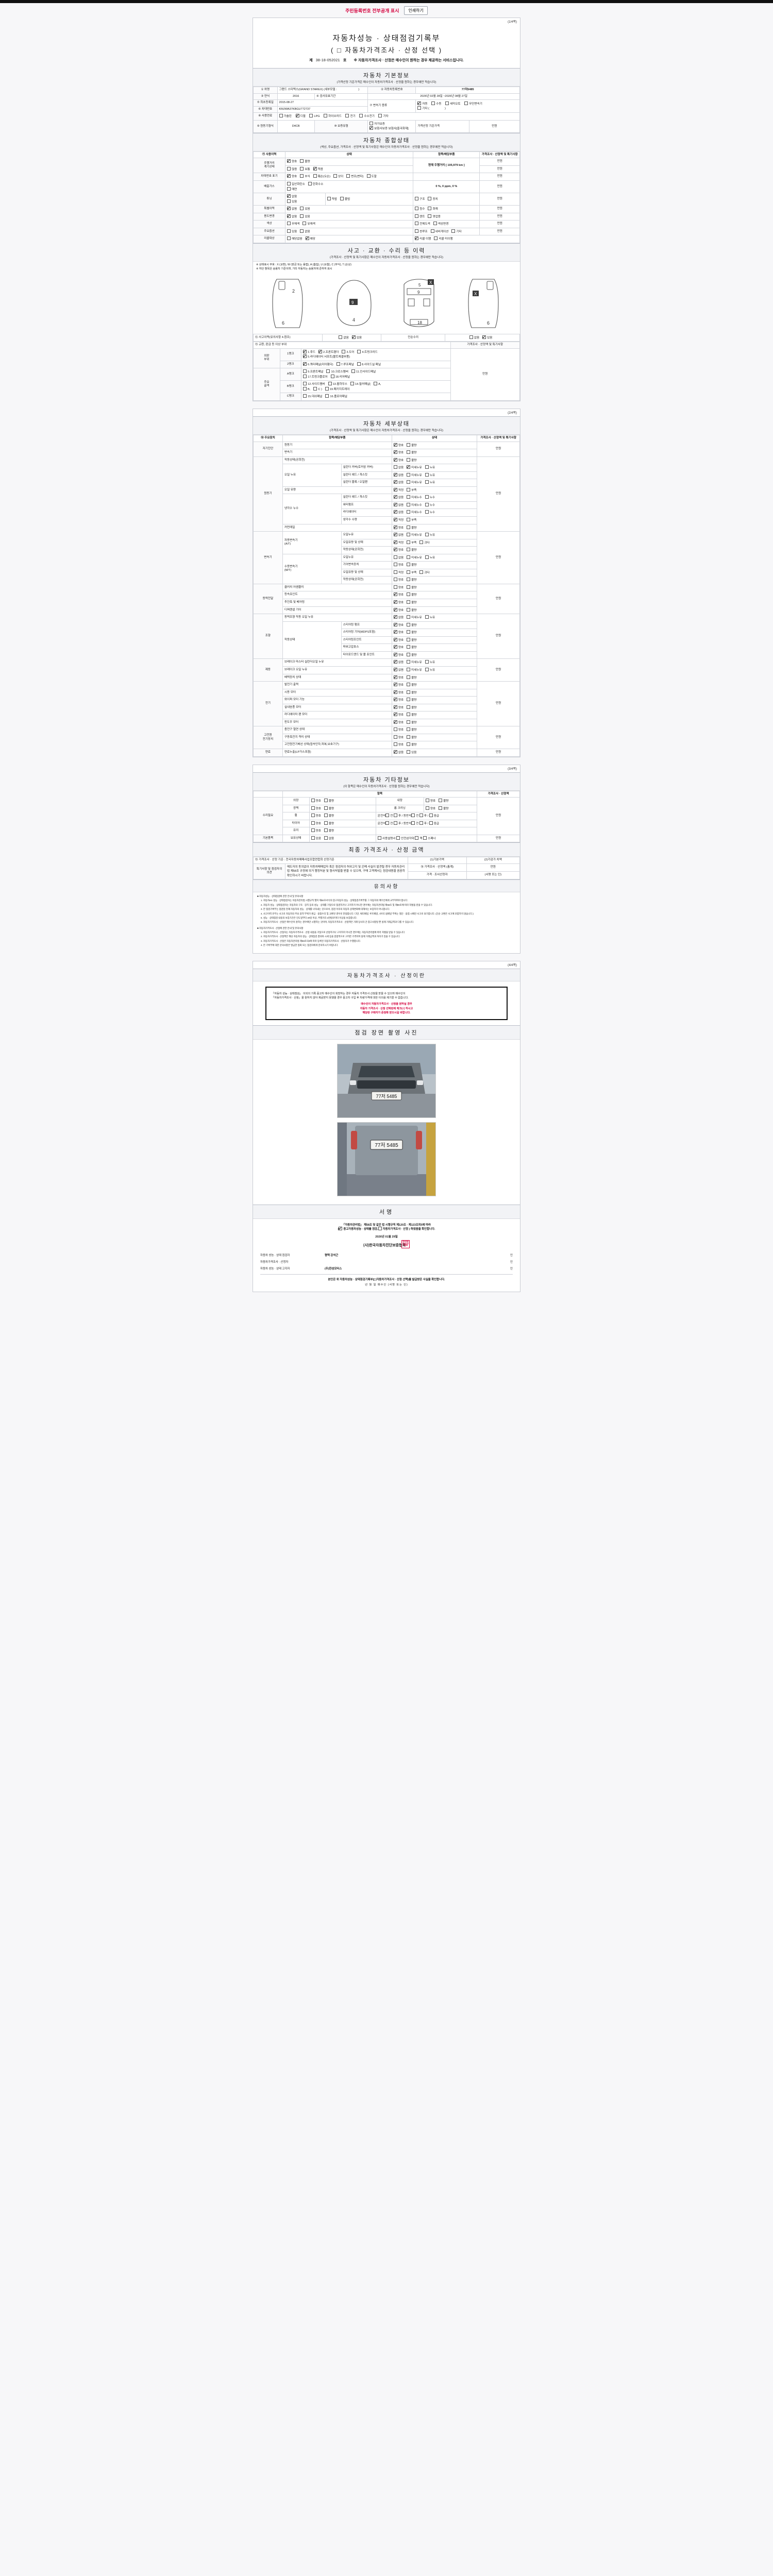  What do you see at coordinates (434, 572) in the screenshot?
I see `device-state: 적정 부족 과다` at bounding box center [434, 572].